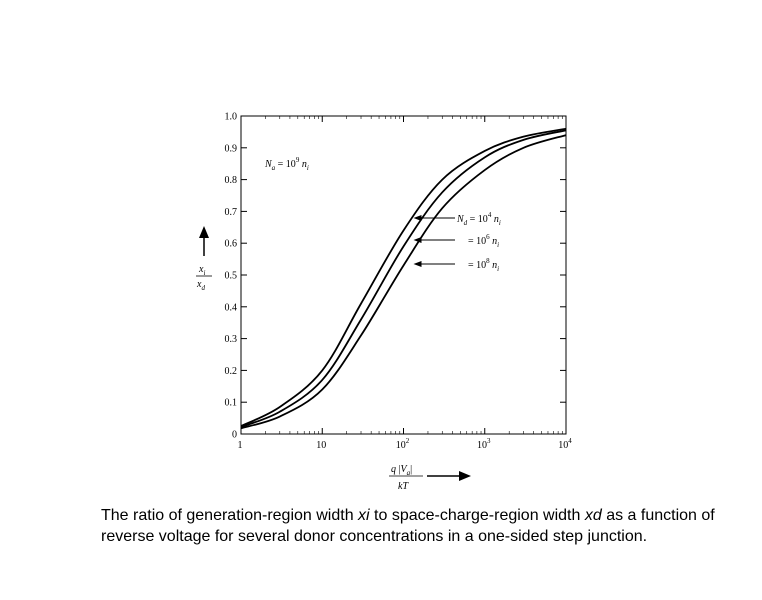 The image size is (762, 600). Describe the element at coordinates (490, 215) in the screenshot. I see `series-label-exp: 4` at that location.